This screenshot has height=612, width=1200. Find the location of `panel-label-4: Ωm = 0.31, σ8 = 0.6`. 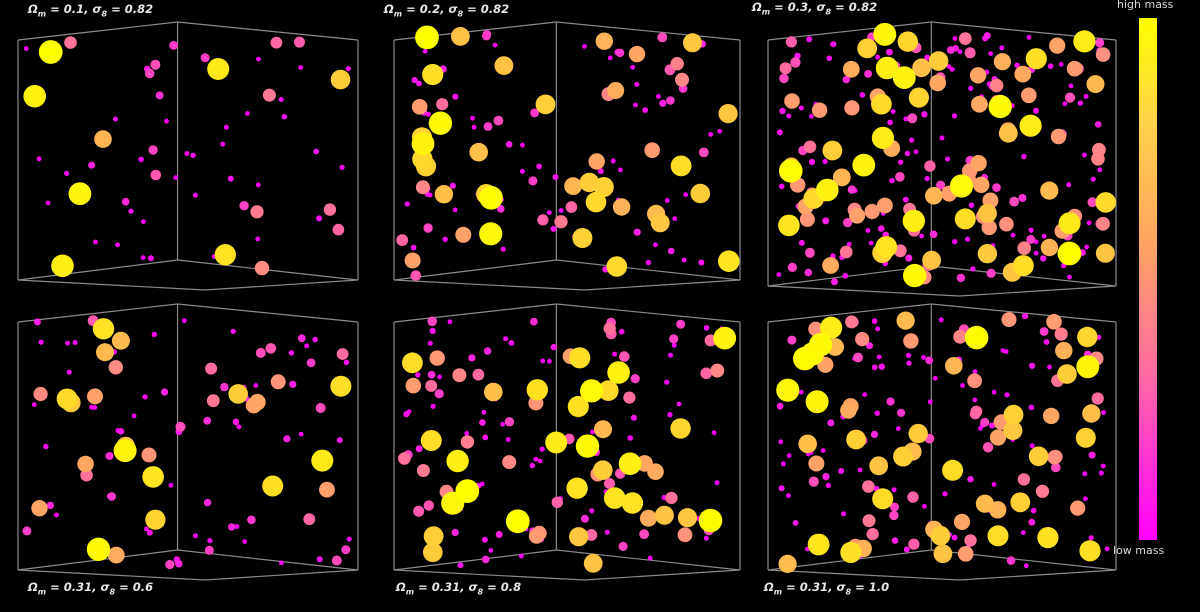

panel-label-4: Ωm = 0.31, σ8 = 0.6 is located at coordinates (91, 588).